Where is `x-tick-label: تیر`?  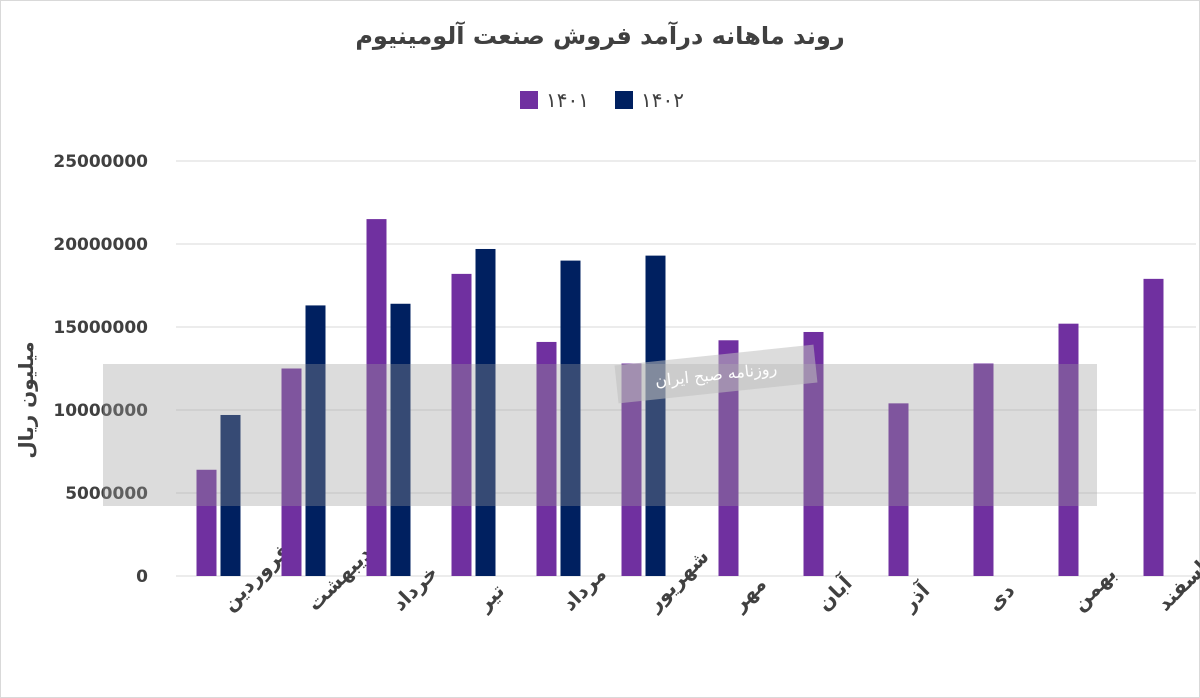
x-tick-label: تیر is located at coordinates (490, 598).